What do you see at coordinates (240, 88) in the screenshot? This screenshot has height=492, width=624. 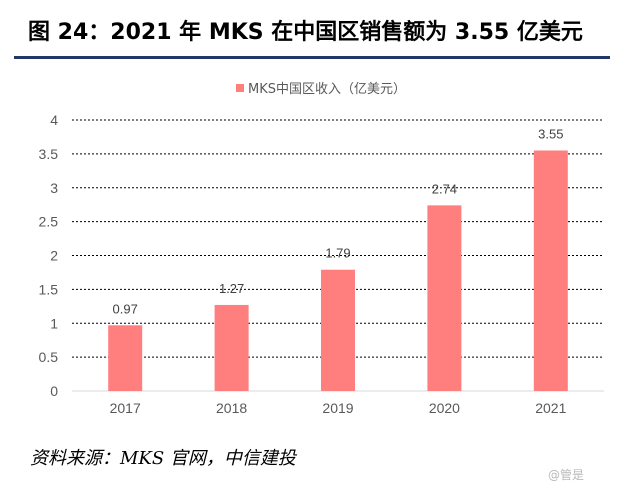 I see `legend-swatch` at bounding box center [240, 88].